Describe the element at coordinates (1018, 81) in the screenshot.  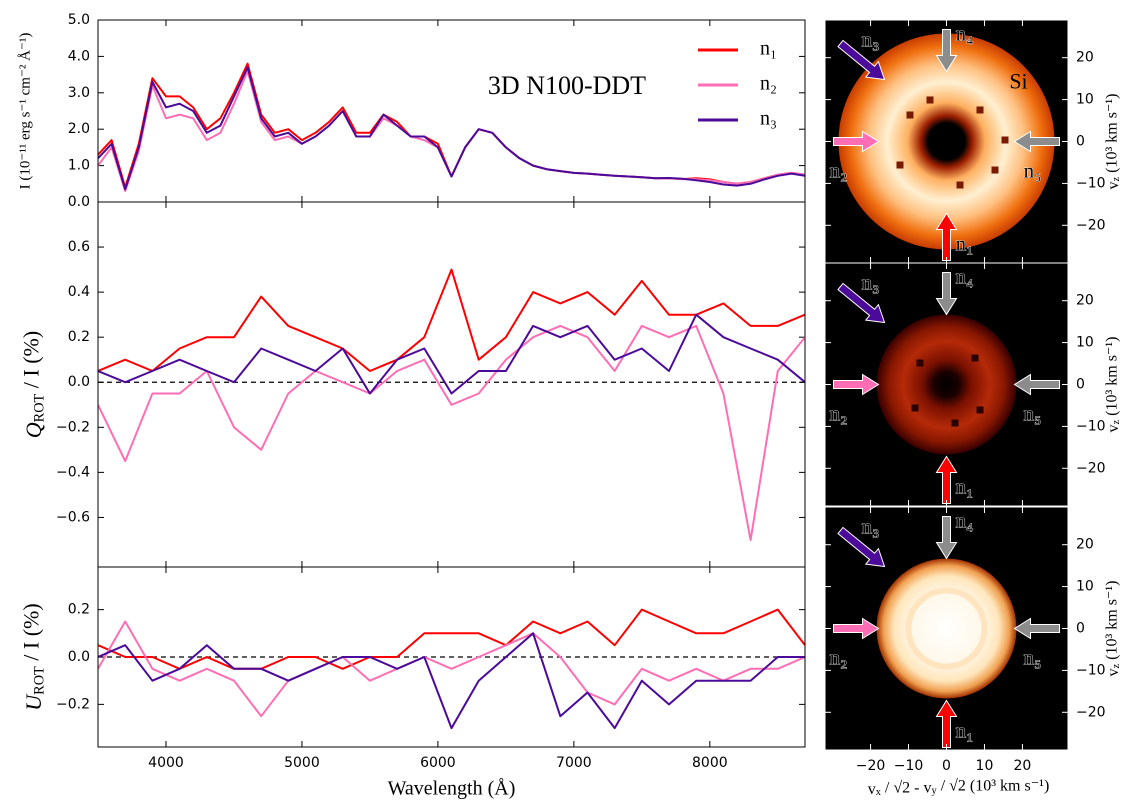
I see `element-label: Si` at that location.